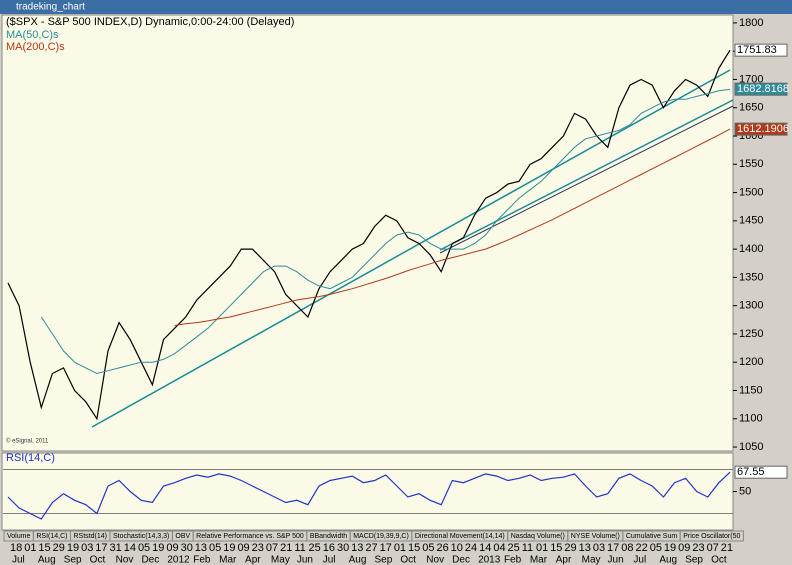  What do you see at coordinates (514, 548) in the screenshot?
I see `x-day-label: 25` at bounding box center [514, 548].